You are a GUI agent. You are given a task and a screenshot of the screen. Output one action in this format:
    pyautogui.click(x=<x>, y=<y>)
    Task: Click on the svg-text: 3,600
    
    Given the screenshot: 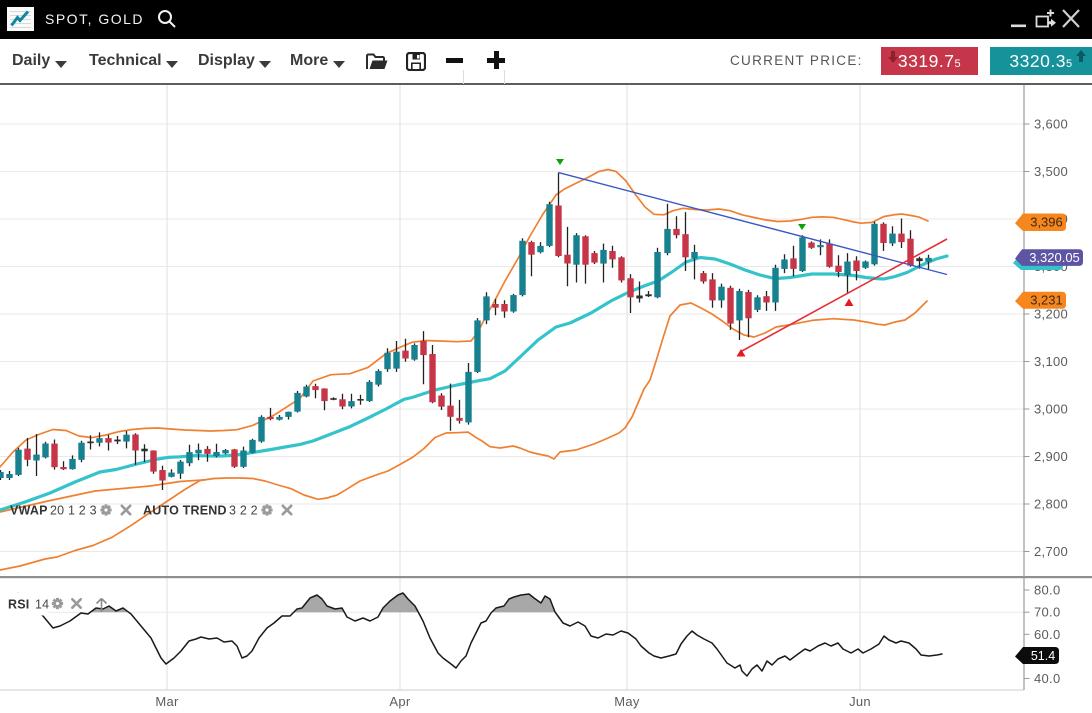 What is the action you would take?
    pyautogui.click(x=1051, y=124)
    